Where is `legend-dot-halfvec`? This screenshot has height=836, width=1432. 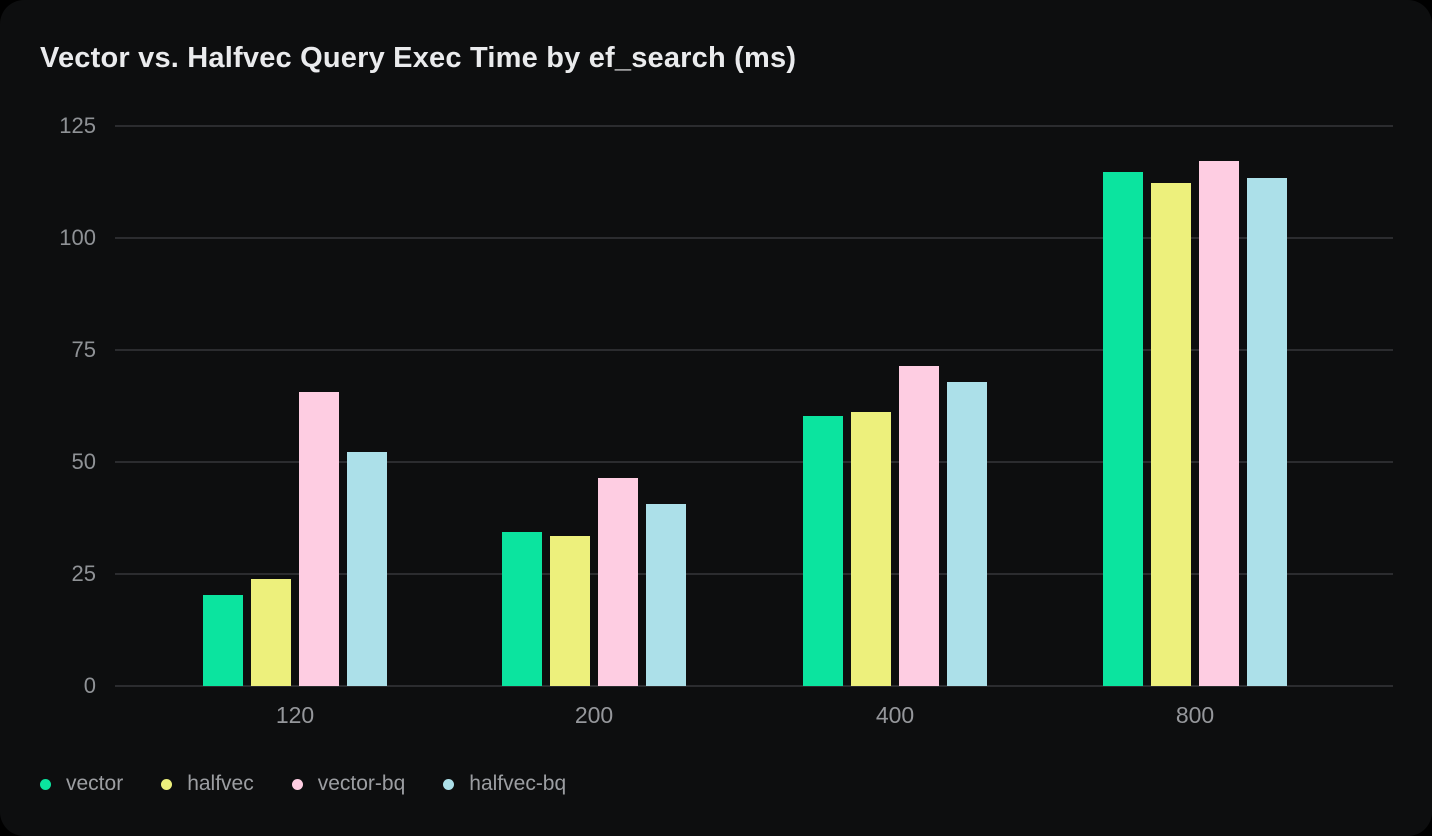 legend-dot-halfvec is located at coordinates (167, 784).